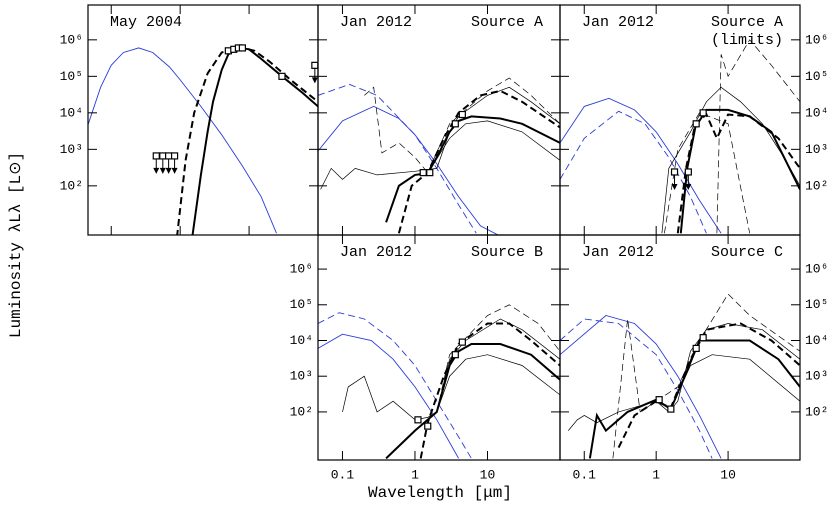  I want to click on panel: 10² 10³ 10⁴ 10⁵ 10⁶ May 2004, so click(189, 120).